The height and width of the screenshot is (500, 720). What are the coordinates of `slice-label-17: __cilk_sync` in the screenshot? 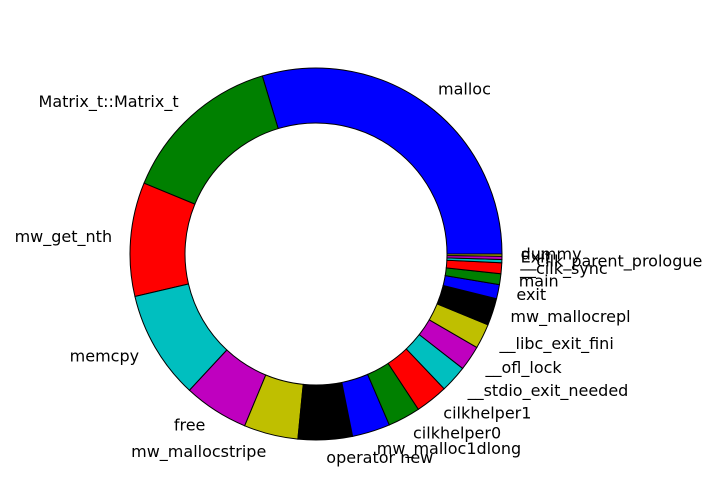 It's located at (563, 269).